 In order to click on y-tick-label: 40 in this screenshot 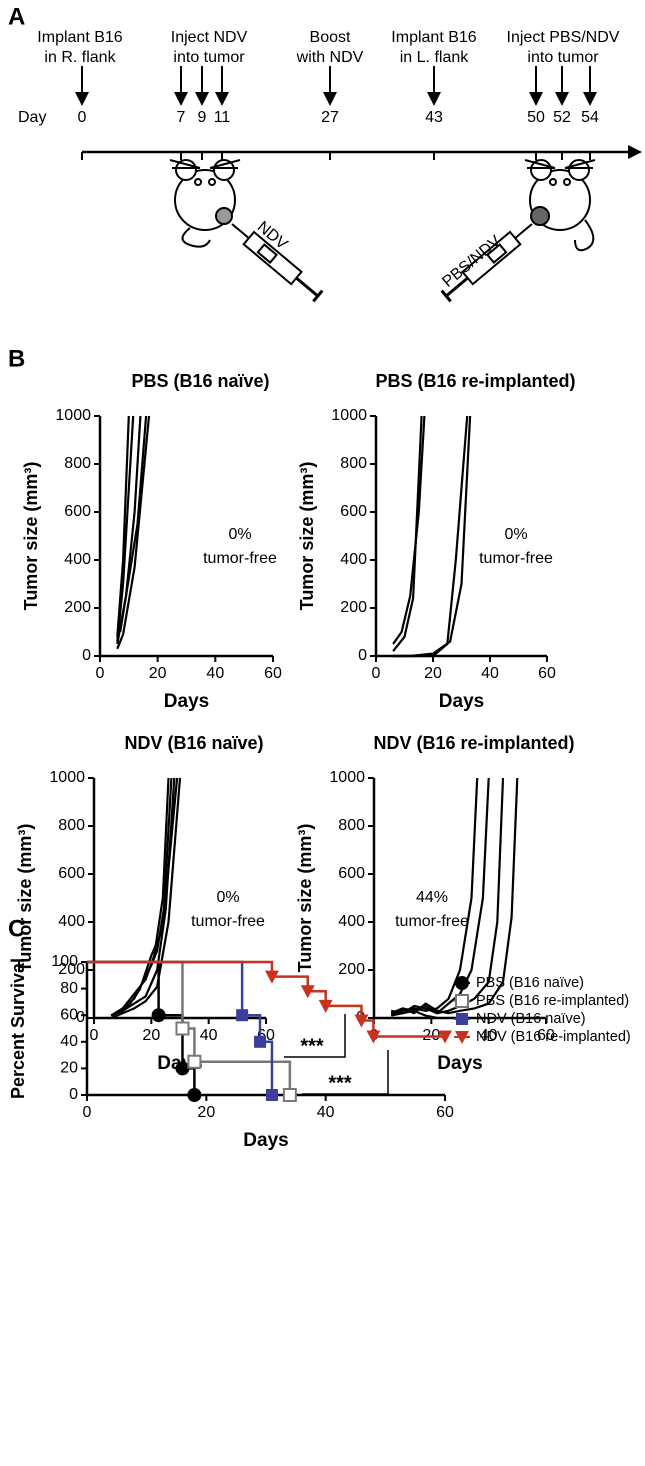, I will do `click(69, 1041)`.